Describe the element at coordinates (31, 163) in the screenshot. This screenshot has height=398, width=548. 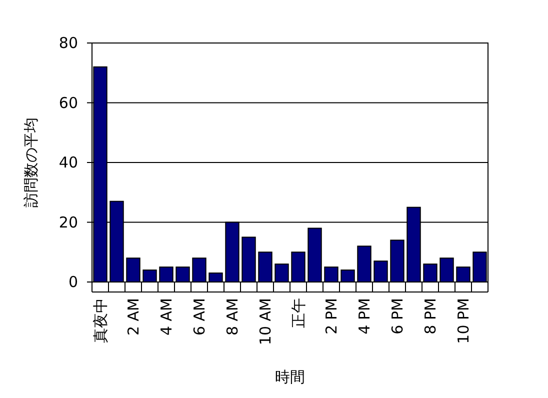
I see `ylabel: 訪問数の平均` at that location.